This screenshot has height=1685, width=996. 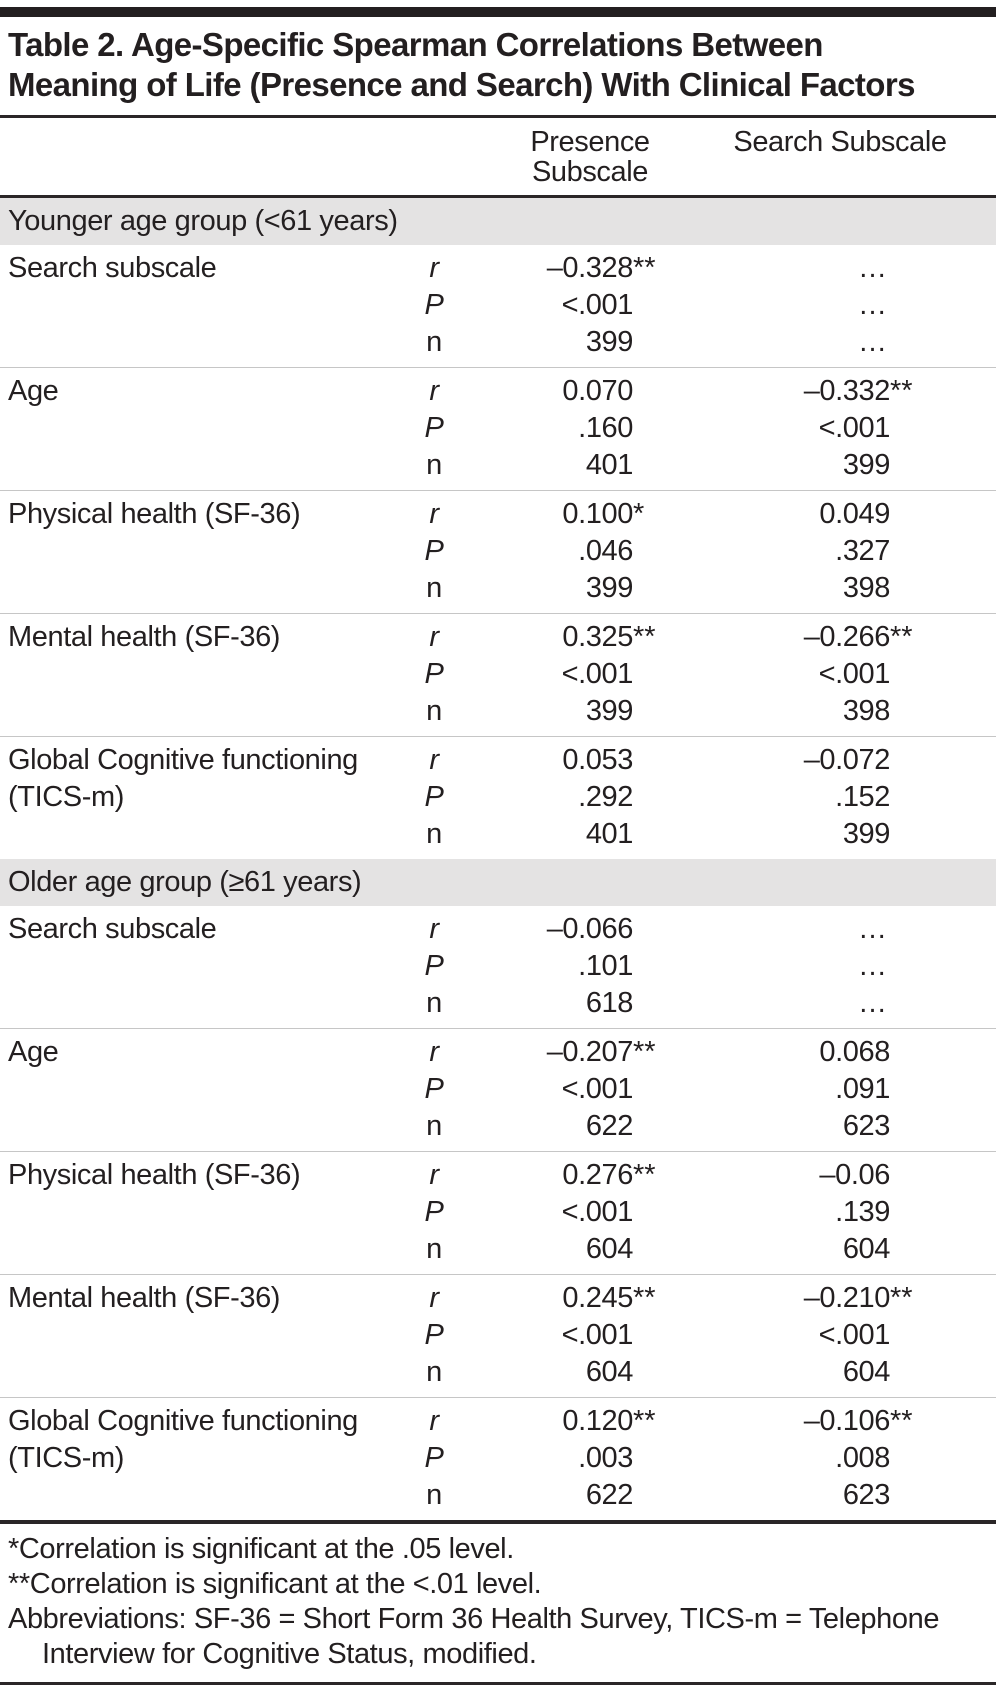 What do you see at coordinates (862, 1212) in the screenshot?
I see `search-value: .139` at bounding box center [862, 1212].